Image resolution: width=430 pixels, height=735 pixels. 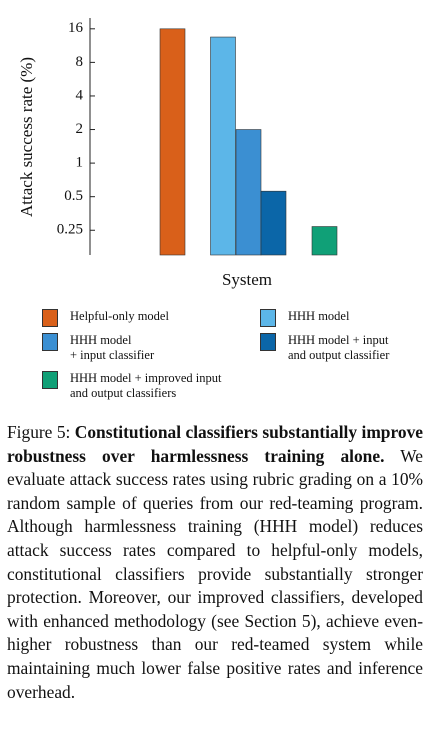 What do you see at coordinates (339, 347) in the screenshot?
I see `legend-label: HHH model + input and output classifier` at bounding box center [339, 347].